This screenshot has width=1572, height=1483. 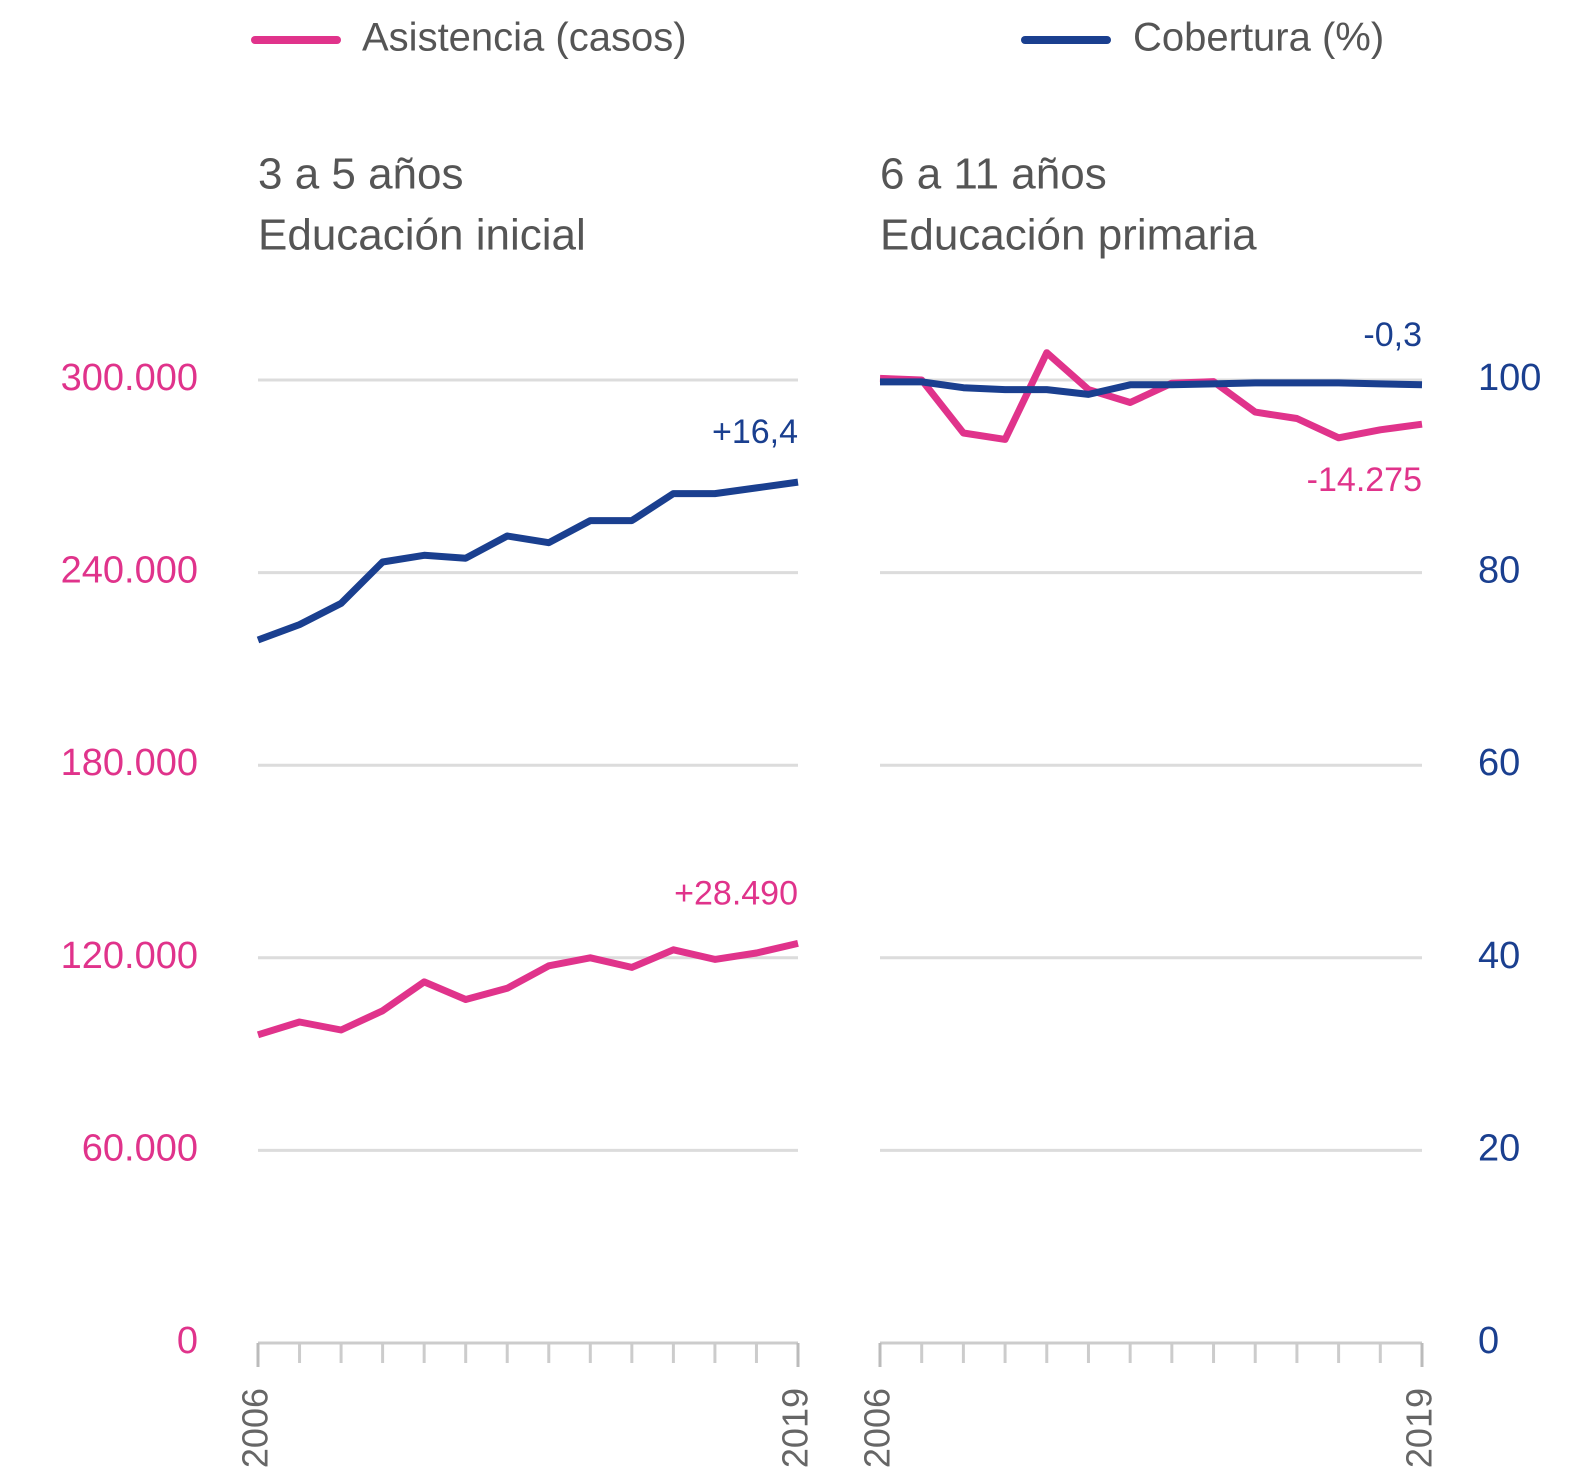 I want to click on legend-label: Cobertura (%), so click(x=1258, y=38).